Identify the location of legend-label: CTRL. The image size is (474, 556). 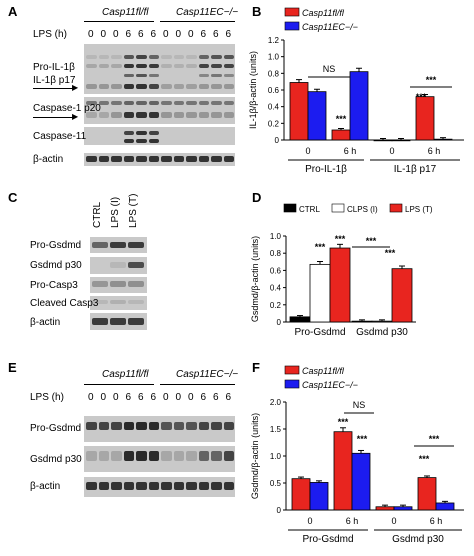
(309, 209).